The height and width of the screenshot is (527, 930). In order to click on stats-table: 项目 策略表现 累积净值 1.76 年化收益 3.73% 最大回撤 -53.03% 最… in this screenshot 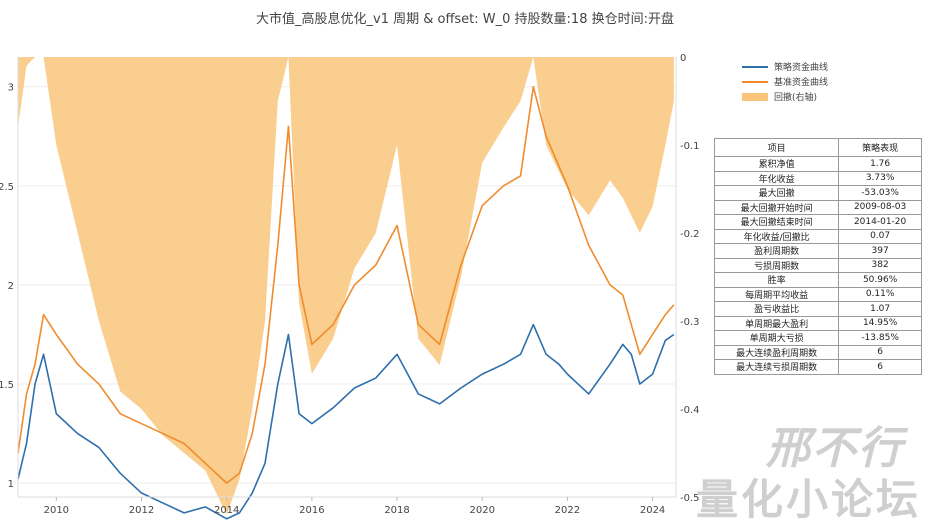, I will do `click(817, 256)`.